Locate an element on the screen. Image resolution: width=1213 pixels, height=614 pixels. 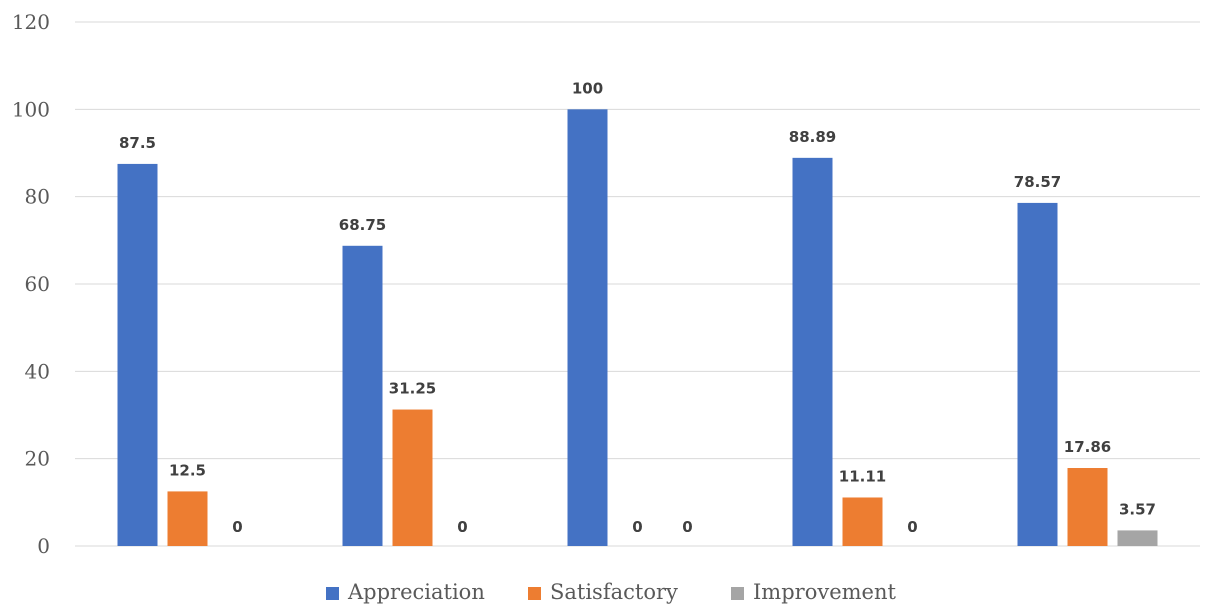
legend-swatch-improvement is located at coordinates (737, 593).